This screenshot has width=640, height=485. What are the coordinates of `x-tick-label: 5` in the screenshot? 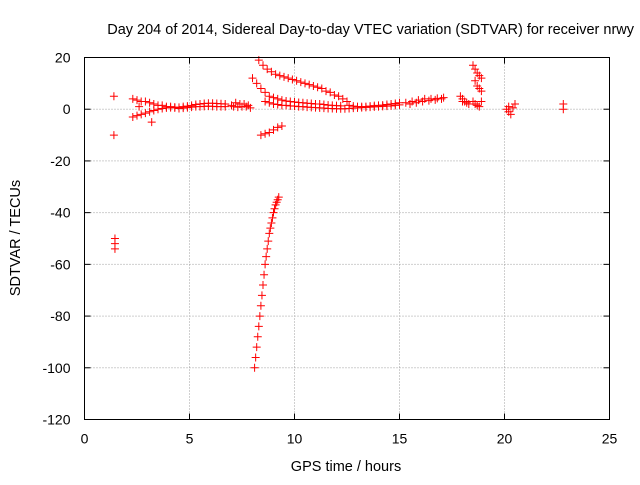 It's located at (190, 439).